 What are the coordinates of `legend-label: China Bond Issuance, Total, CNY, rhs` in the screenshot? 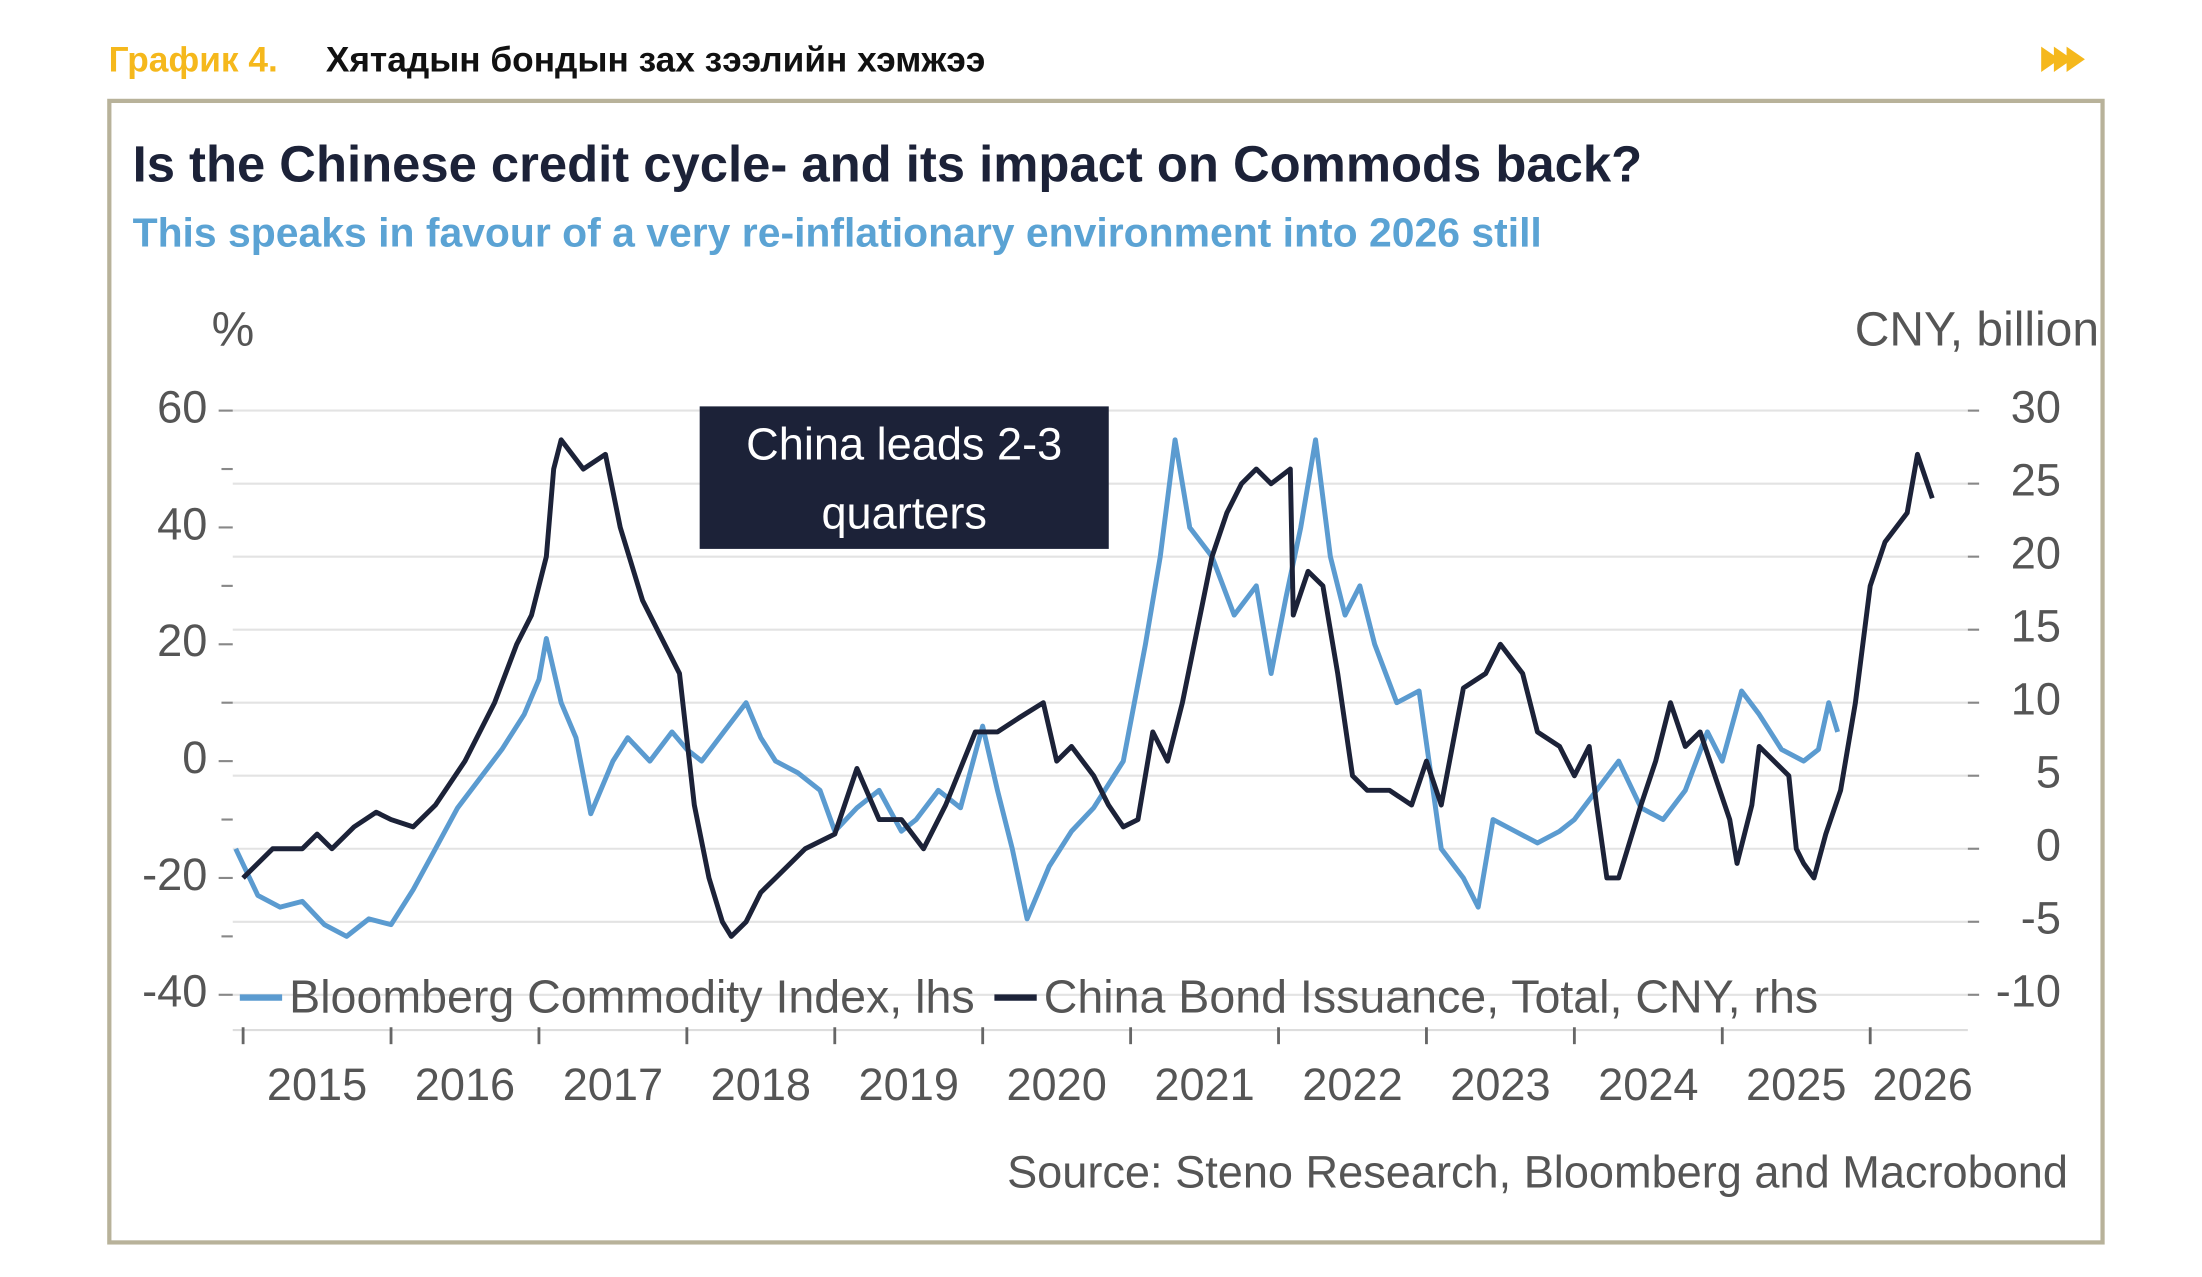 It's located at (1431, 997).